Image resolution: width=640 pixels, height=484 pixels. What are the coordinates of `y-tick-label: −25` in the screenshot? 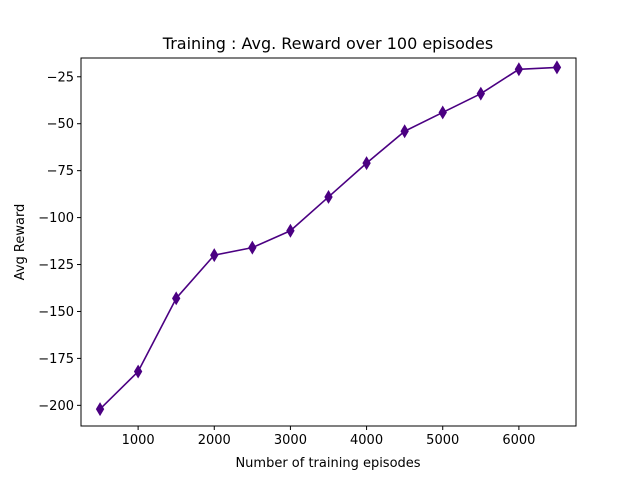 It's located at (60, 77).